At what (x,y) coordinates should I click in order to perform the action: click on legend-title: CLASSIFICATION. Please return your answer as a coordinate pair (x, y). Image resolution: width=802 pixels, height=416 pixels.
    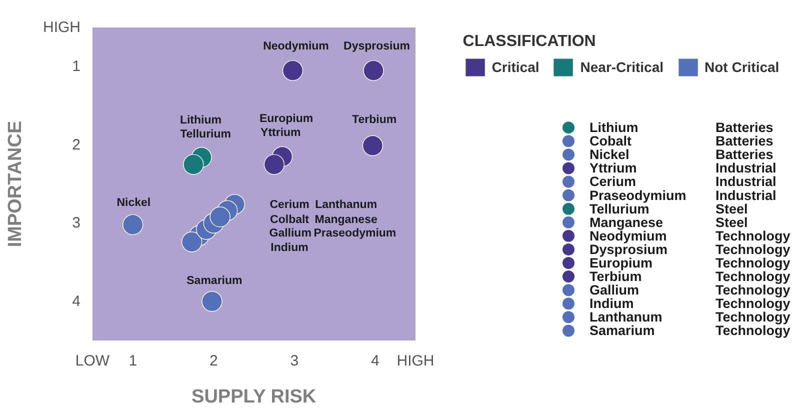
    Looking at the image, I should click on (529, 42).